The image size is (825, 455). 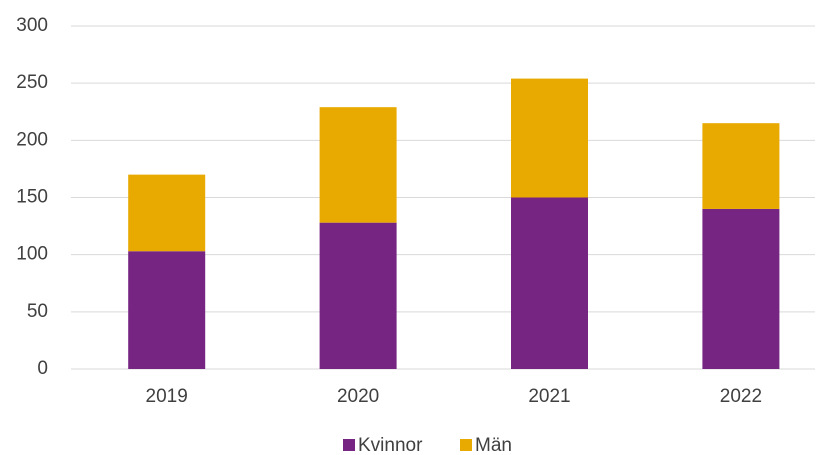 I want to click on x-tick-label: 2021, so click(x=549, y=396).